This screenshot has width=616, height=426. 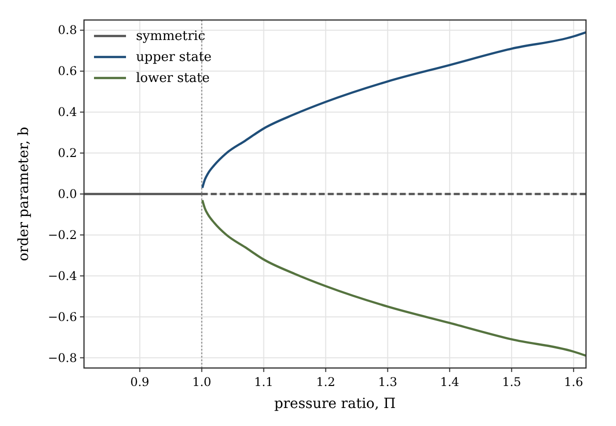 What do you see at coordinates (62, 357) in the screenshot?
I see `y-tick-label: −0.8` at bounding box center [62, 357].